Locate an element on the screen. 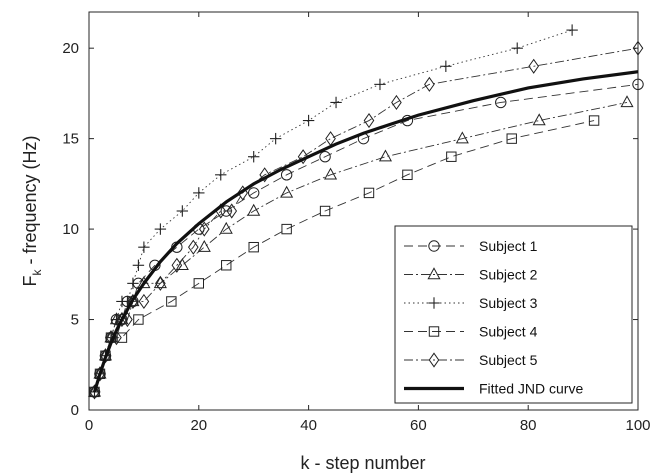 This screenshot has height=475, width=671. legend-label: Subject 1 is located at coordinates (508, 246).